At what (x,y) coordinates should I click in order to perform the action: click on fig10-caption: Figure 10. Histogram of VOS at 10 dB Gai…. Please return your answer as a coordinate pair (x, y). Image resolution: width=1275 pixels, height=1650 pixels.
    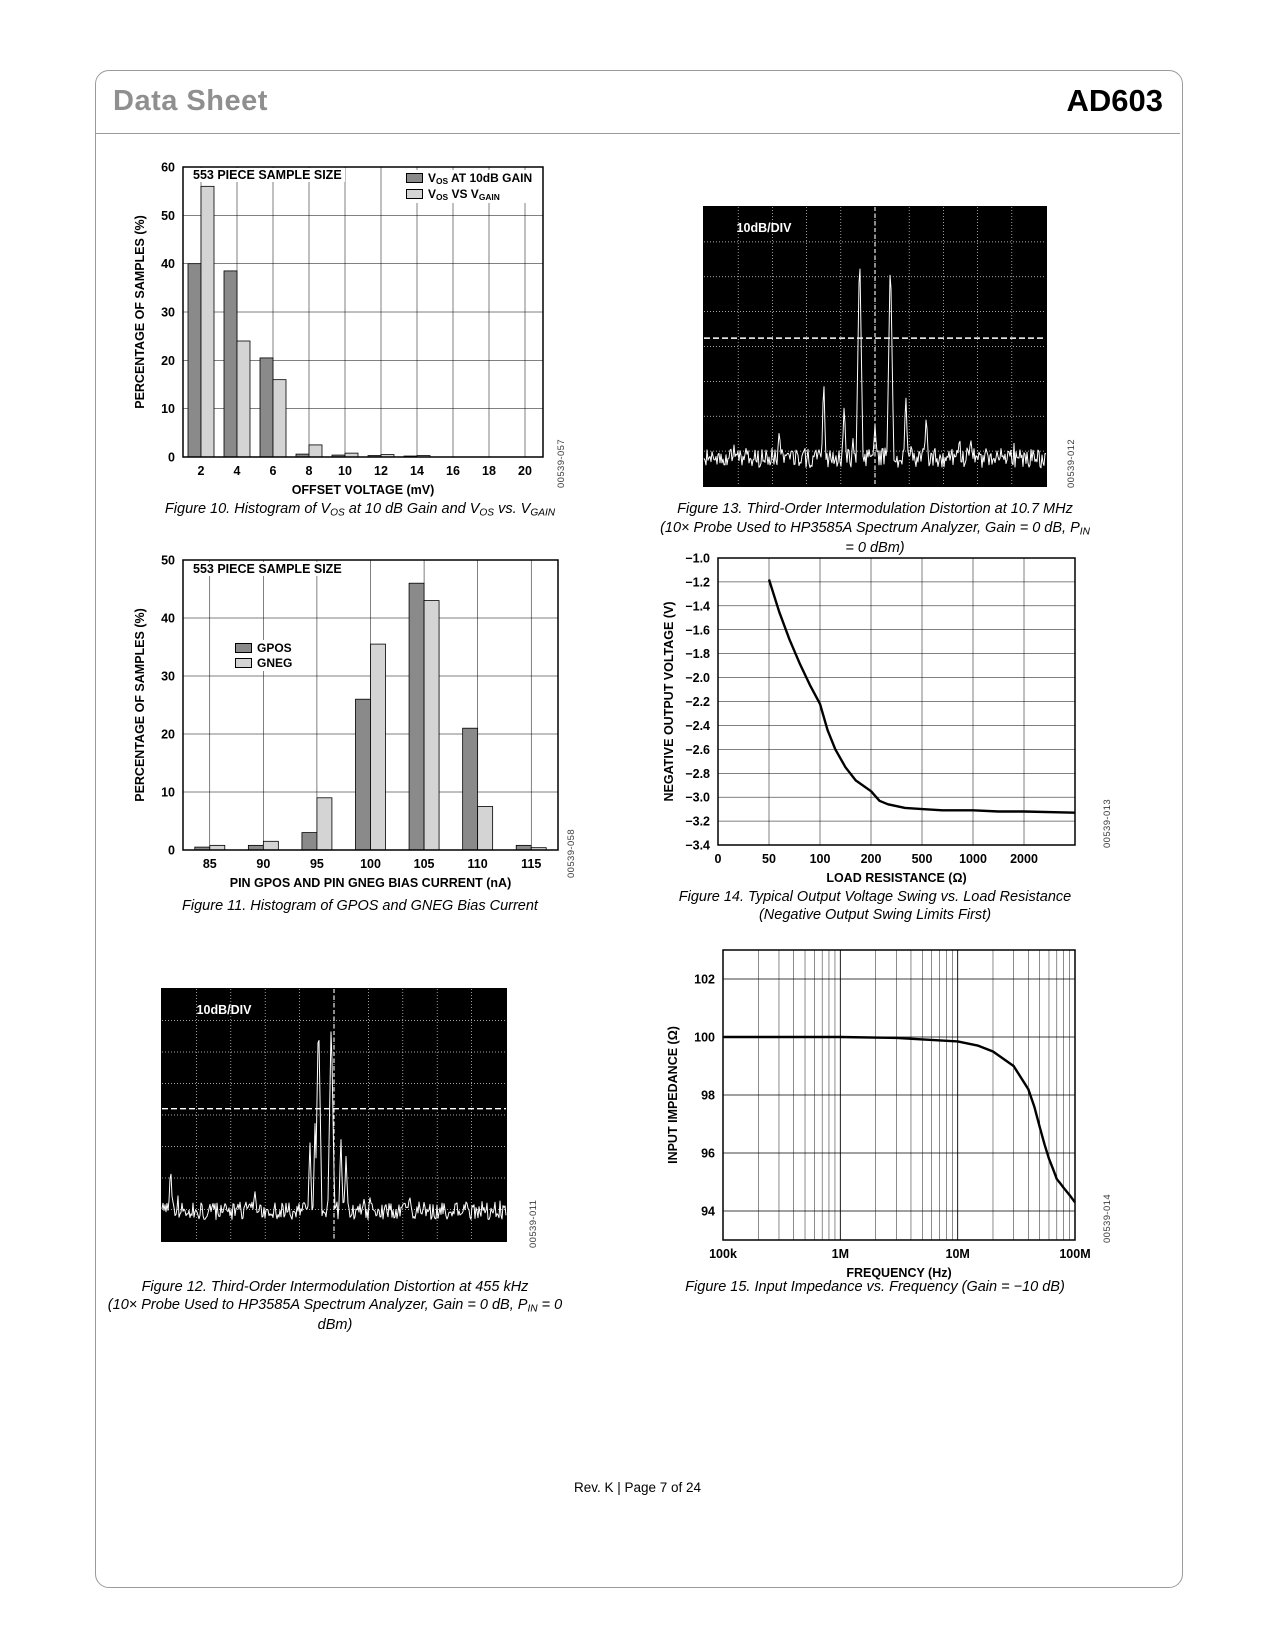
    Looking at the image, I should click on (360, 510).